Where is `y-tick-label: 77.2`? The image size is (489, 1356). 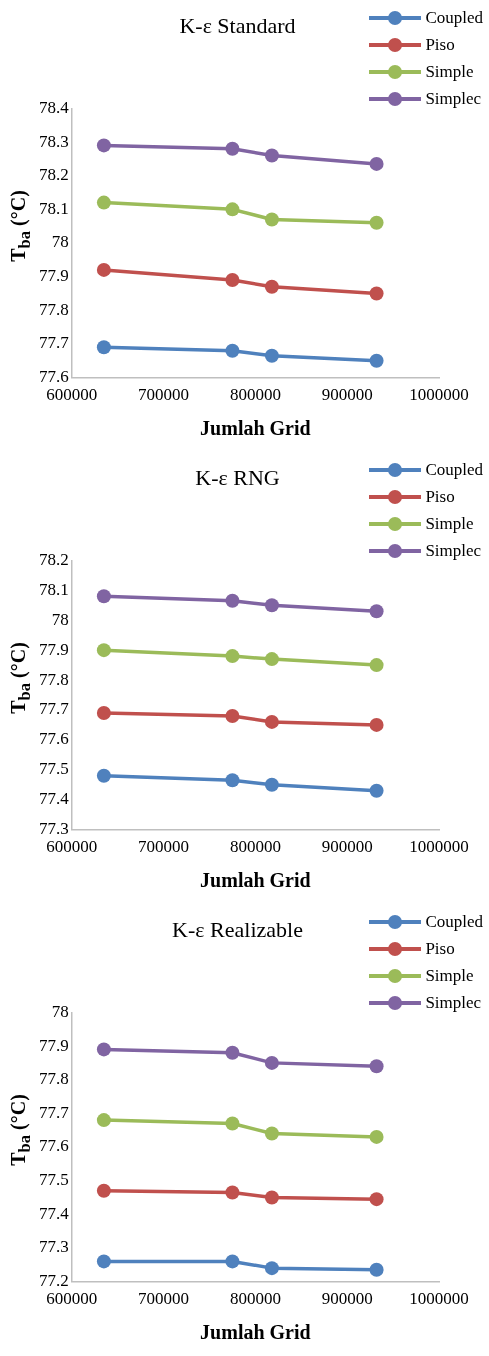 y-tick-label: 77.2 is located at coordinates (54, 1281).